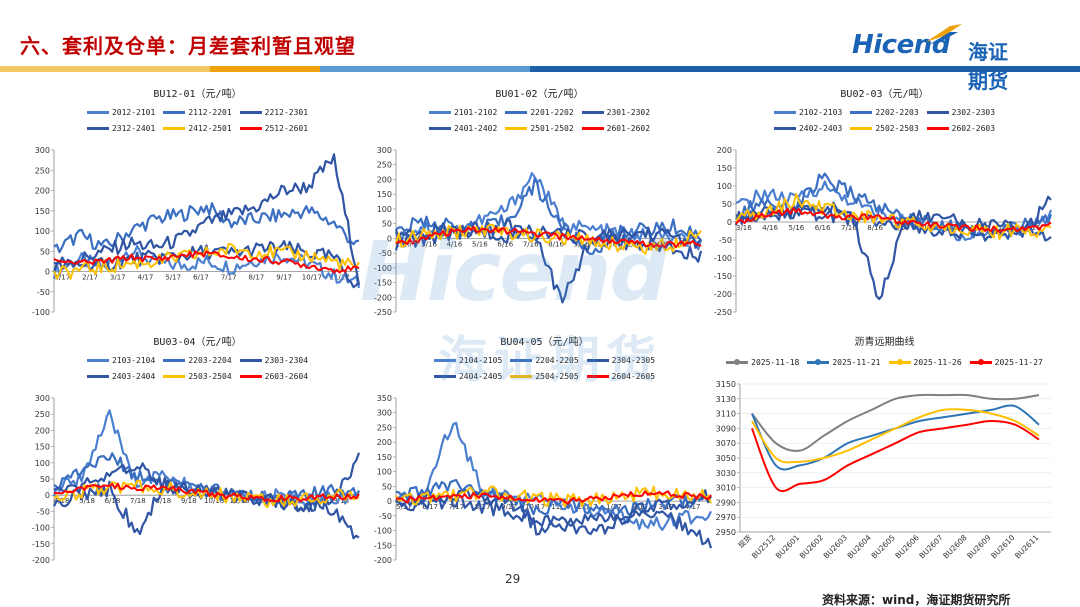  I want to click on x-tick-label: BU2602, so click(812, 547).